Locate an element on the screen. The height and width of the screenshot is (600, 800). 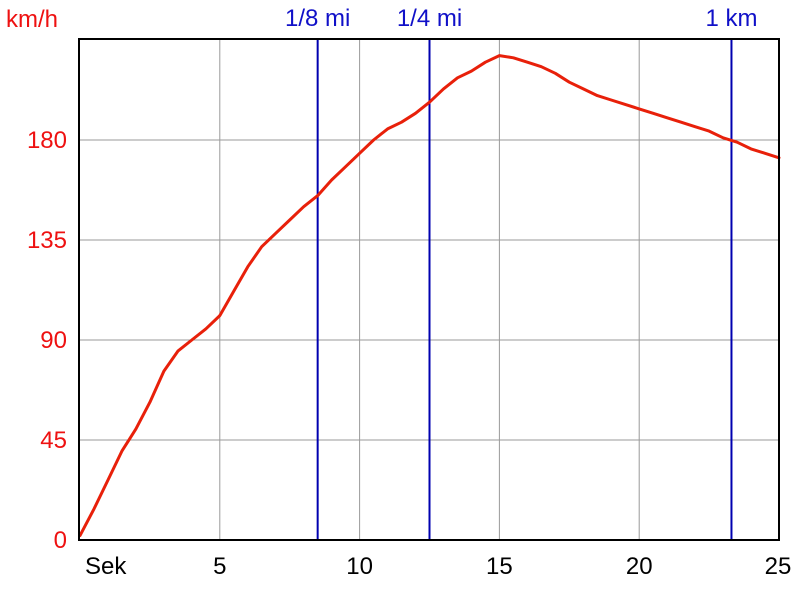
y-tick-label-4: 180 is located at coordinates (47, 140).